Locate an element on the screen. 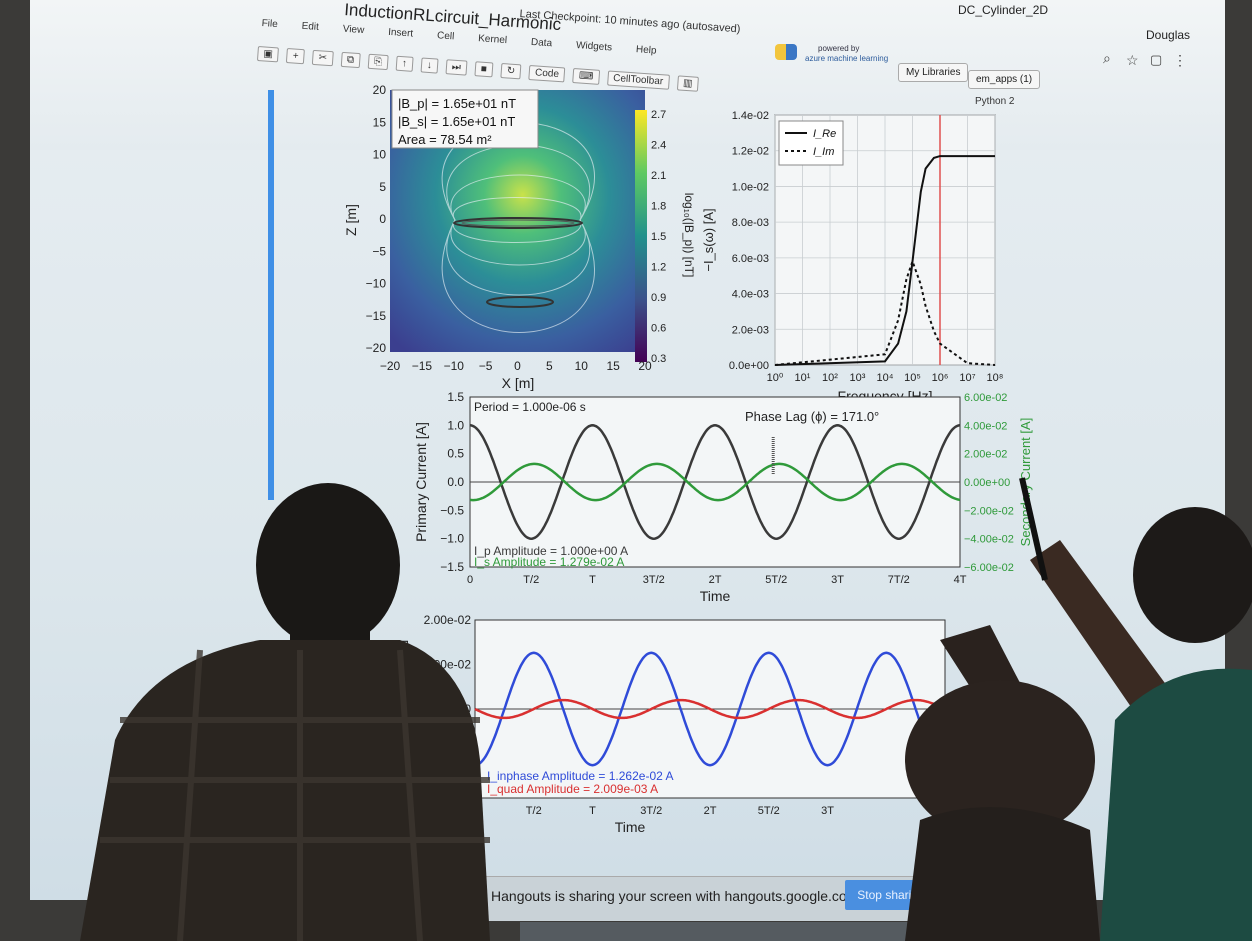 The width and height of the screenshot is (1252, 941). field-xtick-label: 15 is located at coordinates (613, 366).